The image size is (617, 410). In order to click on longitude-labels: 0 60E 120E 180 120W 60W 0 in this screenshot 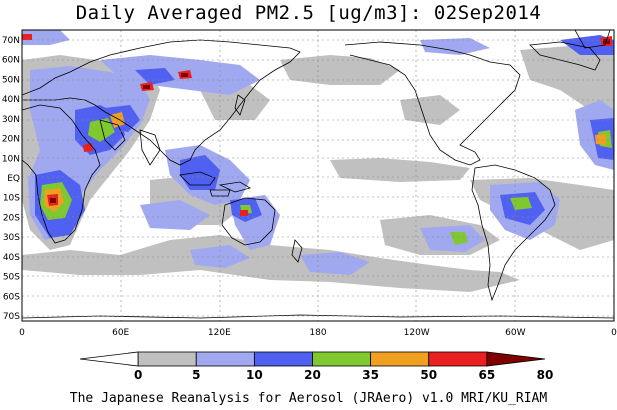, I will do `click(318, 333)`.